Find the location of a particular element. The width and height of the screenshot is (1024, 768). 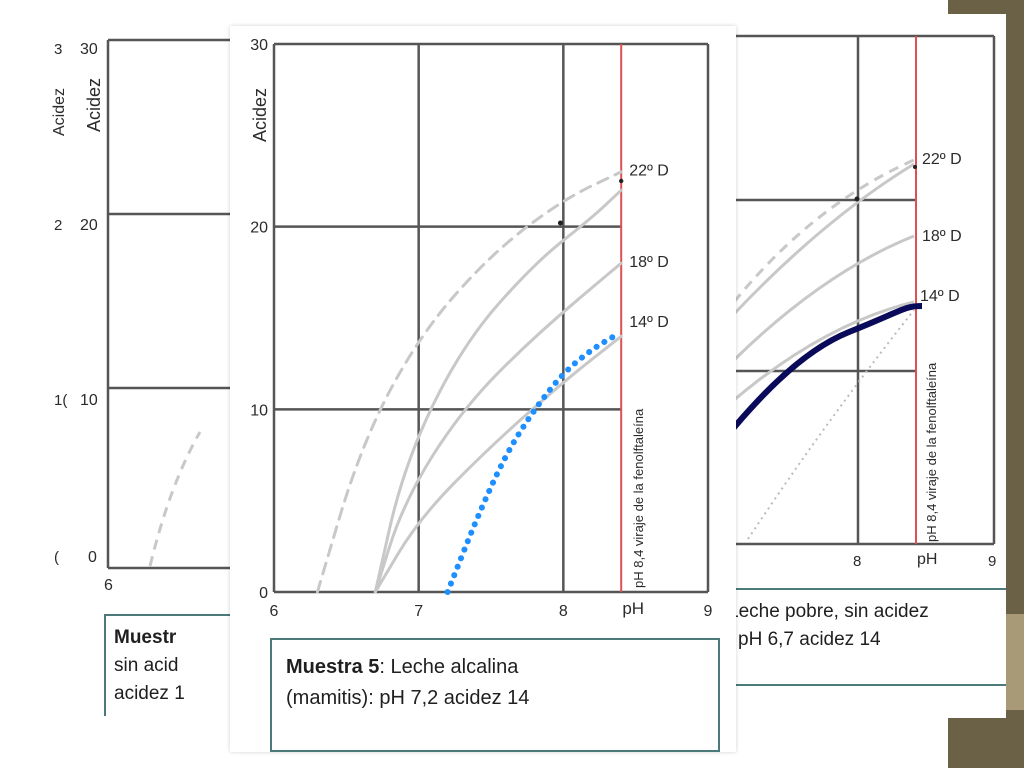

front-ytick-30: 30 is located at coordinates (259, 45).